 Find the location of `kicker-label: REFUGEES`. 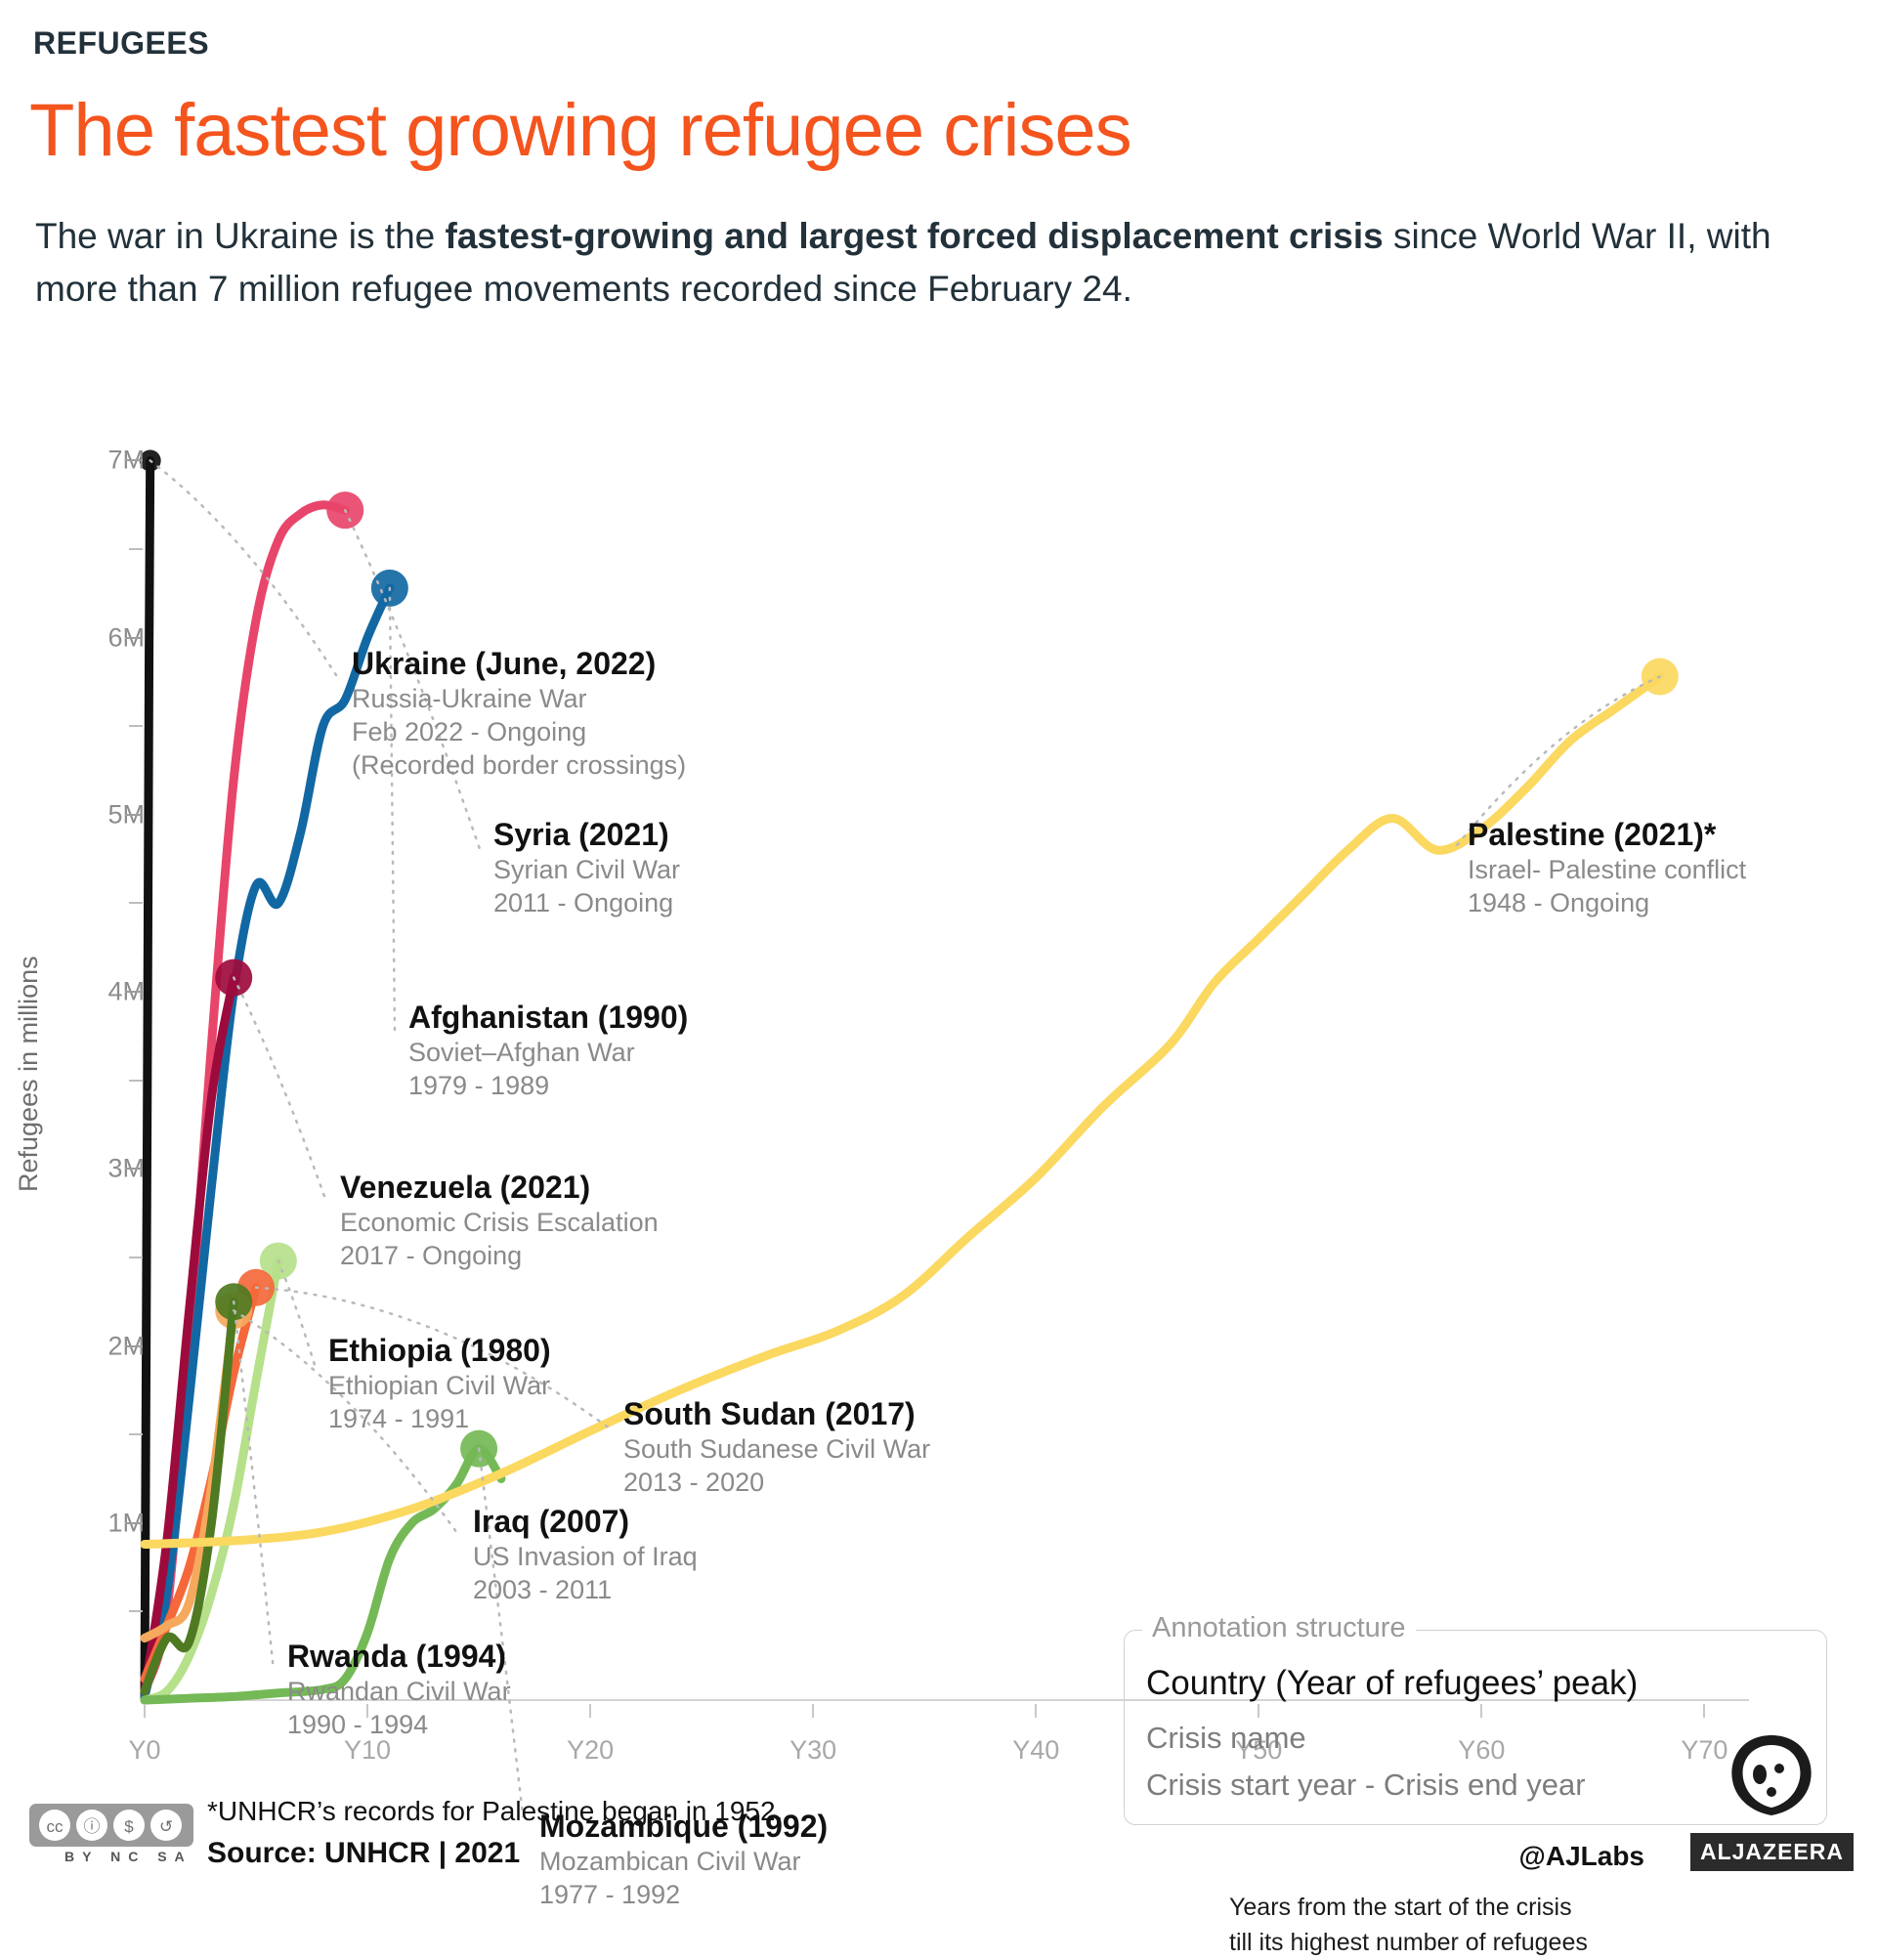

kicker-label: REFUGEES is located at coordinates (121, 43).